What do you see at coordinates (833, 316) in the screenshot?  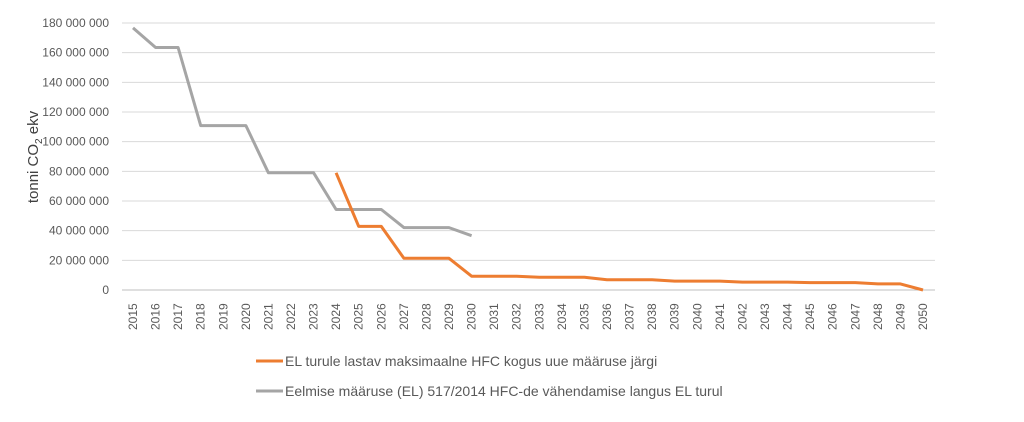 I see `x-tick-label: 2046` at bounding box center [833, 316].